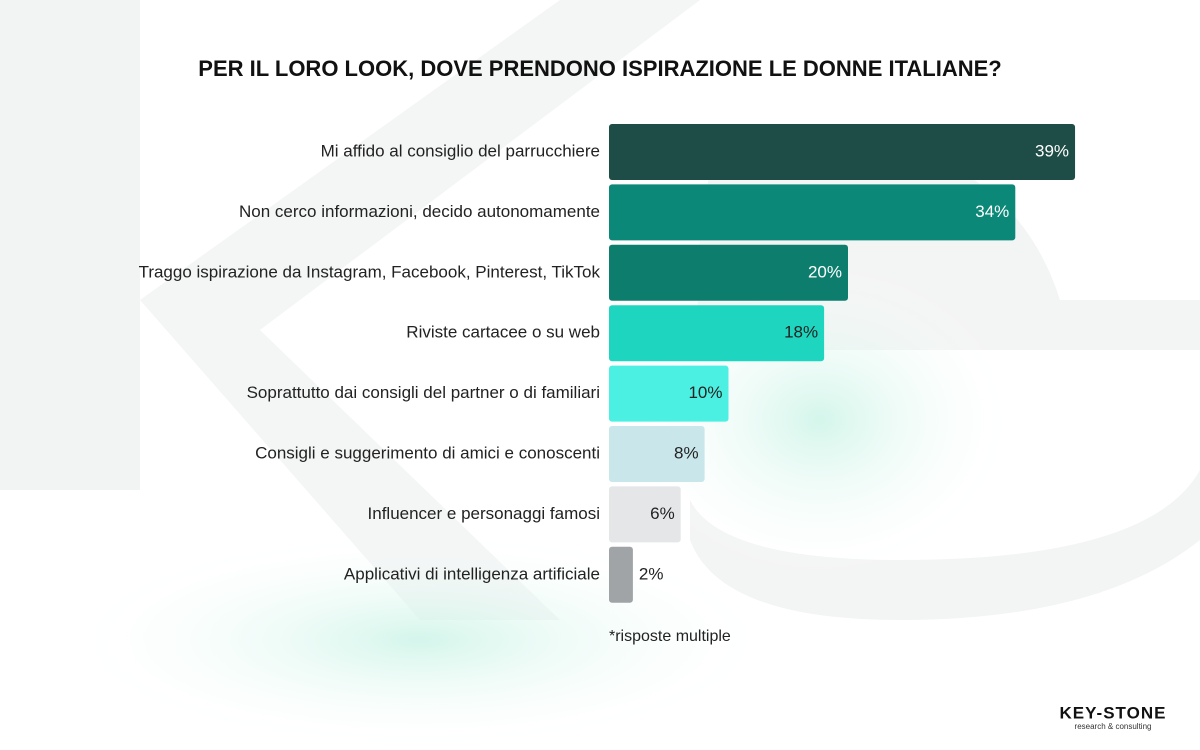  What do you see at coordinates (651, 573) in the screenshot?
I see `value-label: 2%` at bounding box center [651, 573].